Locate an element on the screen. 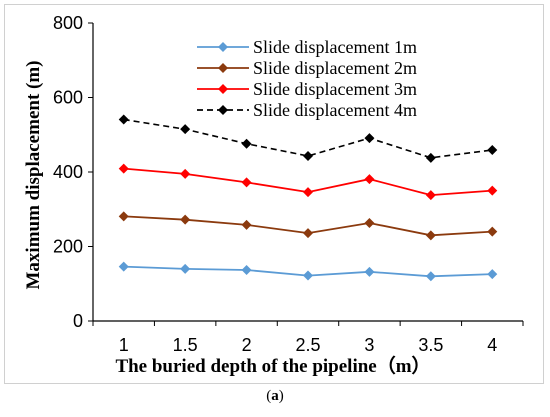 The width and height of the screenshot is (550, 417). y-tick-label: 600 is located at coordinates (68, 98).